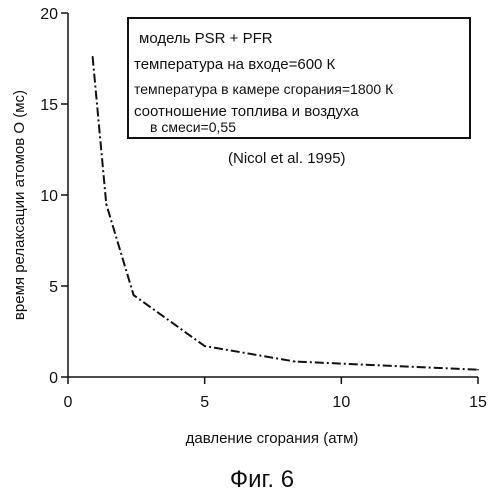  Describe the element at coordinates (235, 64) in the screenshot. I see `legend-line-2: температура на входе=600 К` at that location.